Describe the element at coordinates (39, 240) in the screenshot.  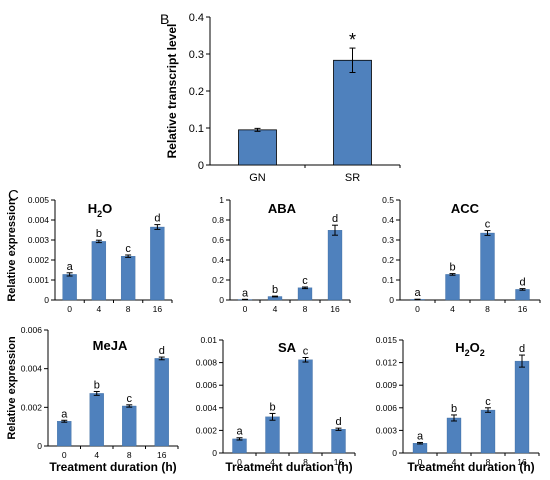
I see `h2o-y-tick-label: 0.003` at that location.